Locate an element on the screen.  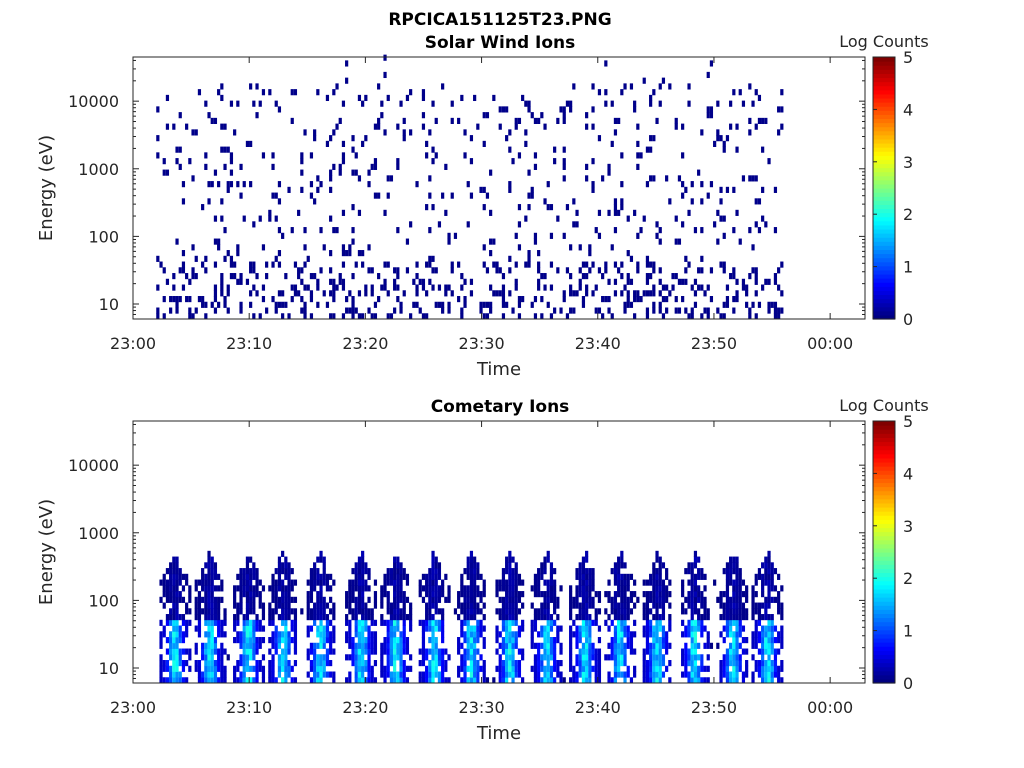
colorbar-segment is located at coordinates (884, 521).